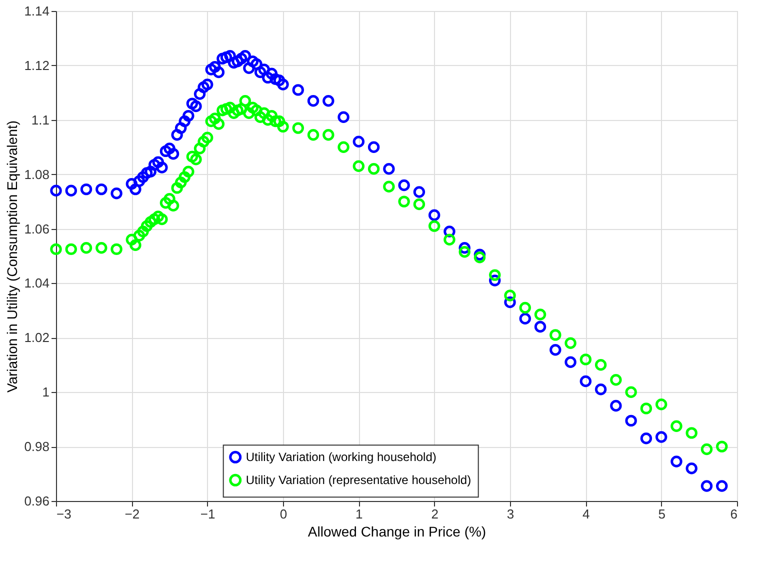  Describe the element at coordinates (37, 501) in the screenshot. I see `y-tick-label: 0.96` at that location.